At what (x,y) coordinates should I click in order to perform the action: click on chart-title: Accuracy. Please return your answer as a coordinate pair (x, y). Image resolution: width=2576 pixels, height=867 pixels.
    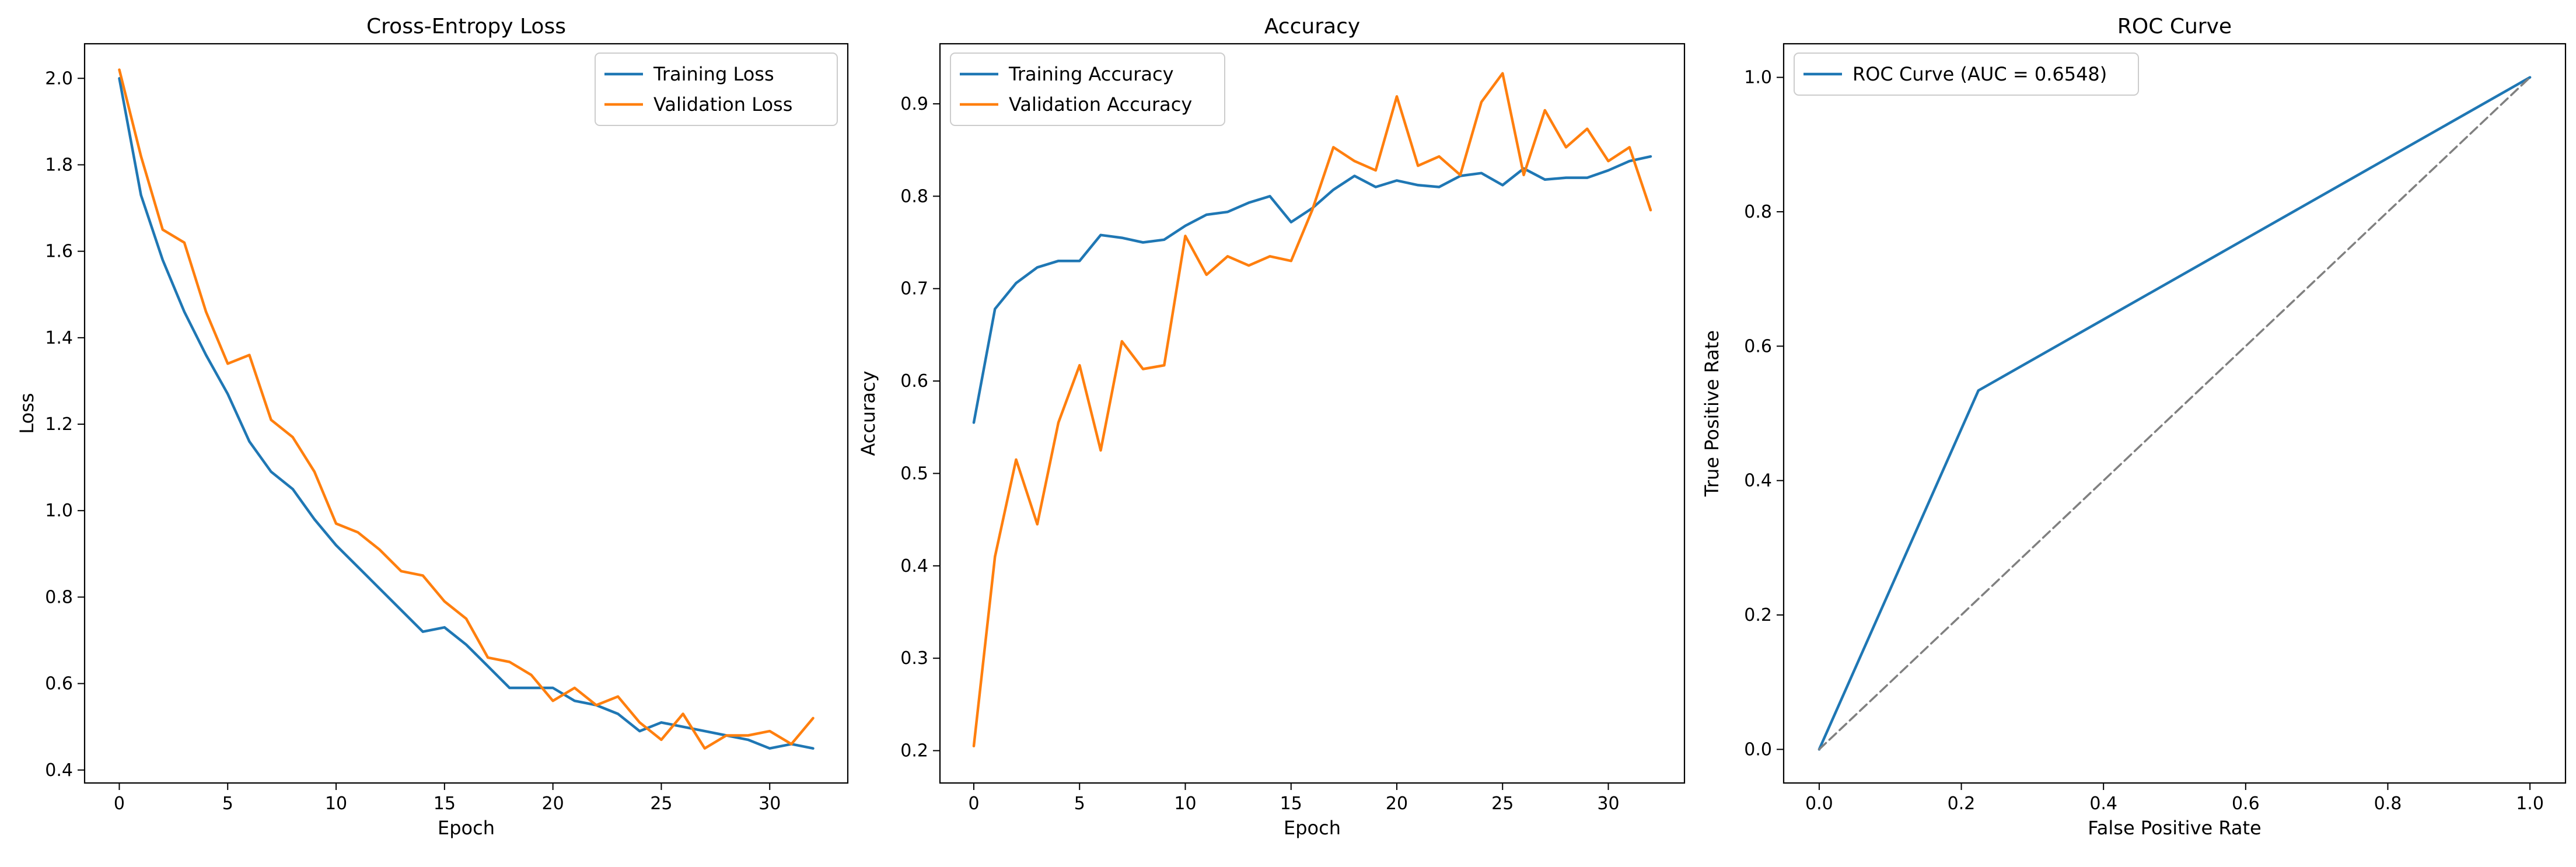
    Looking at the image, I should click on (1312, 27).